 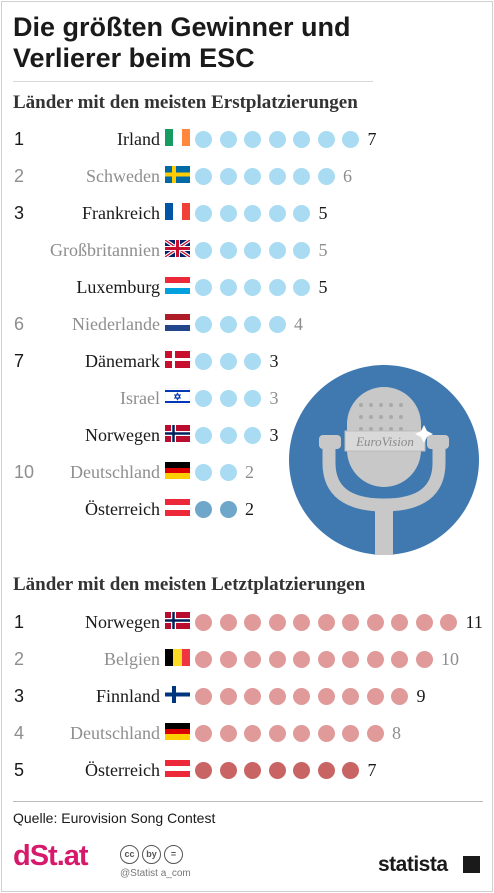 What do you see at coordinates (51, 856) in the screenshot?
I see `dst-logo: dSt.at` at bounding box center [51, 856].